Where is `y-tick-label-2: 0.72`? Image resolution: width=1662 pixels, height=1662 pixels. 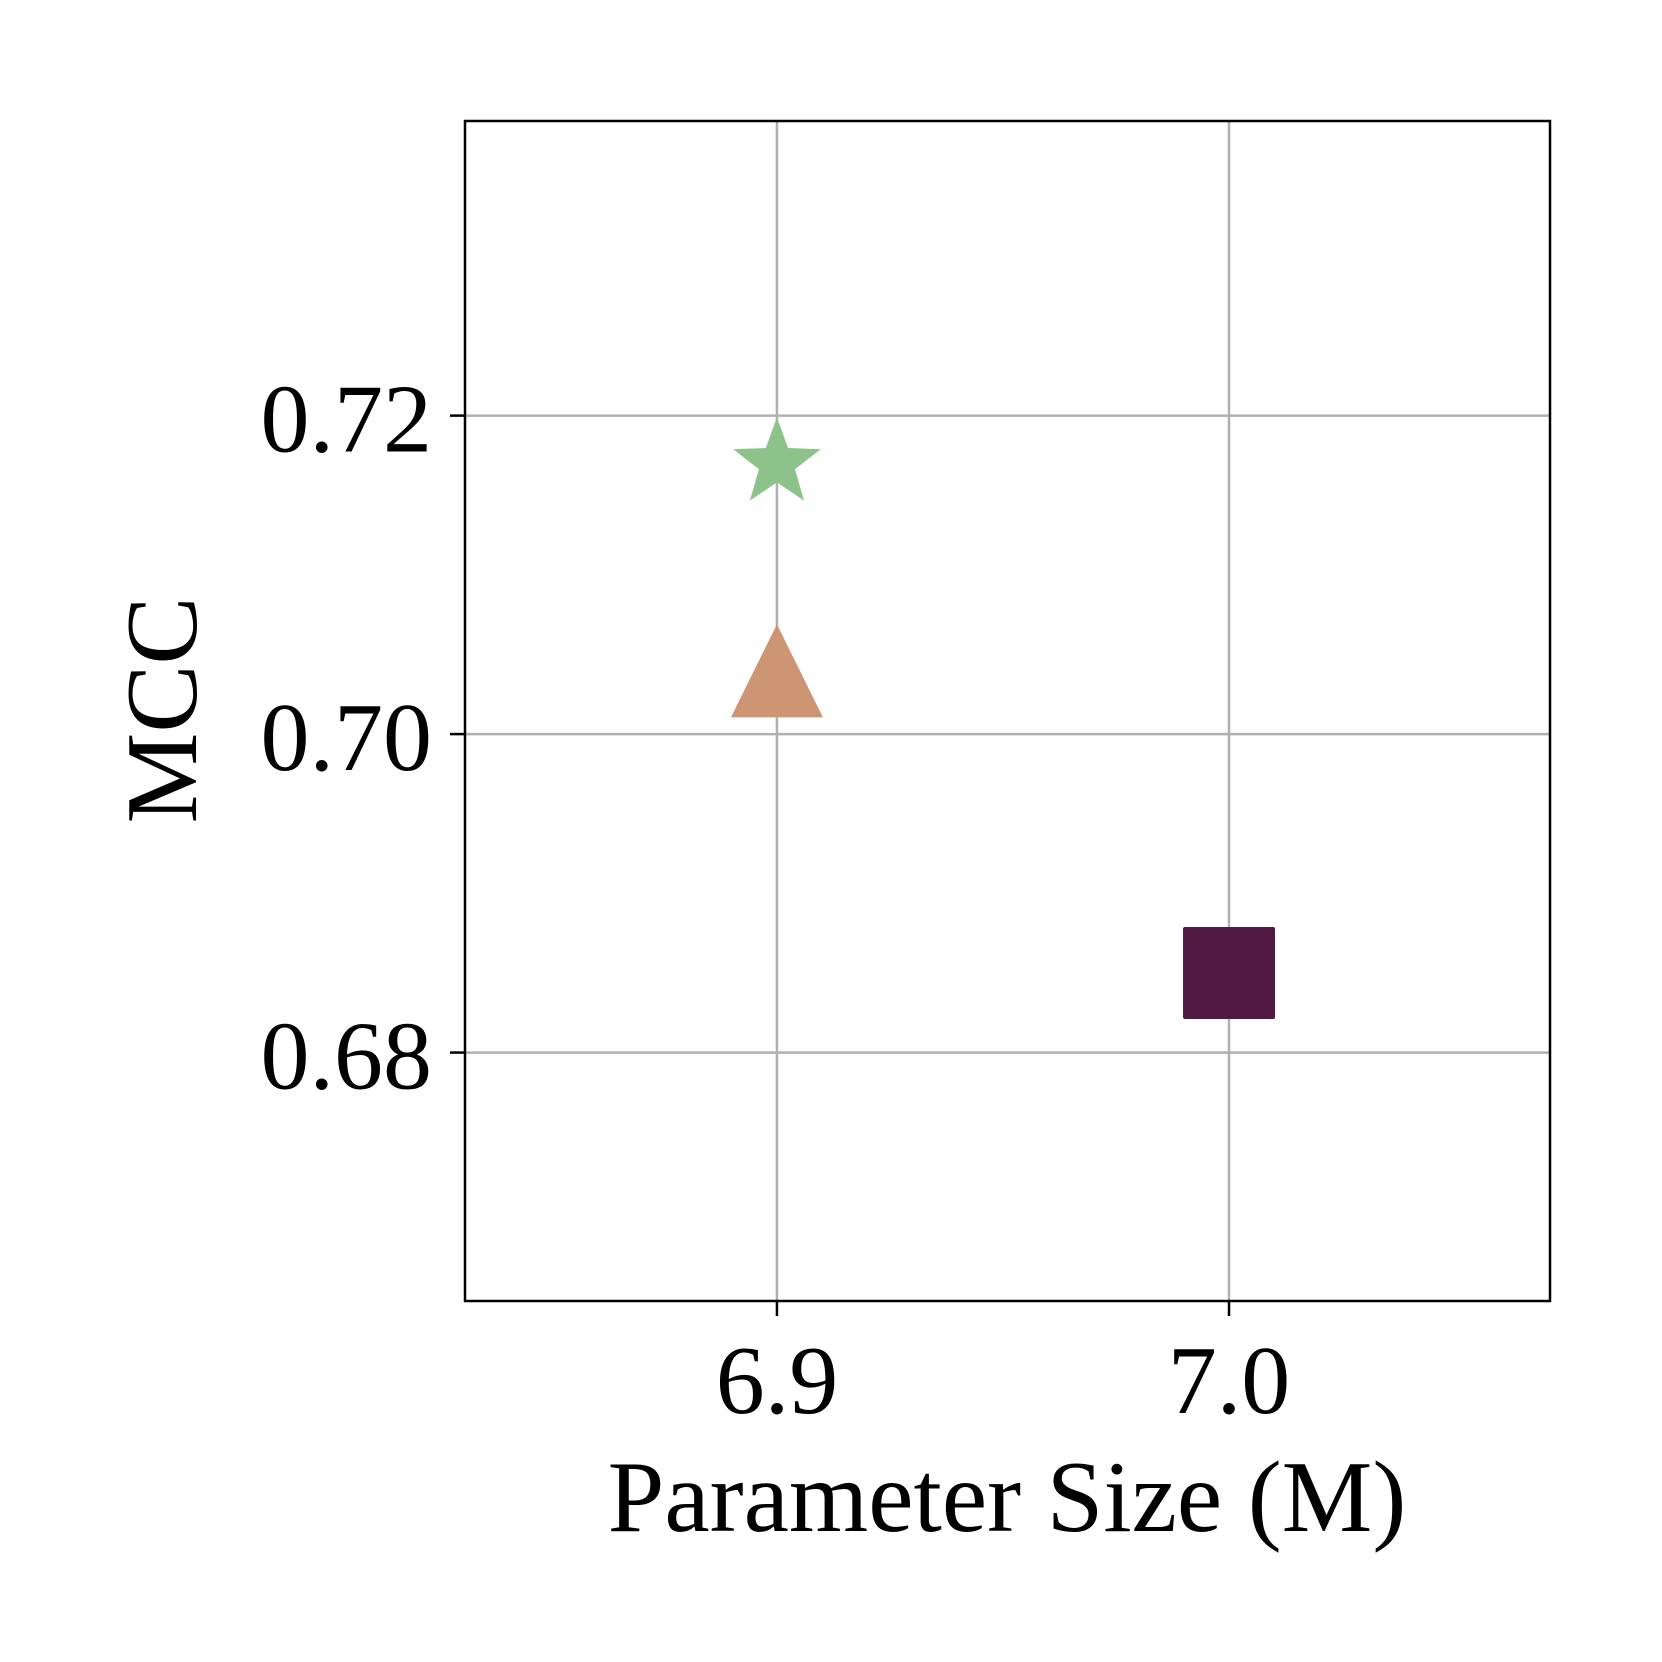
y-tick-label-2: 0.72 is located at coordinates (347, 420).